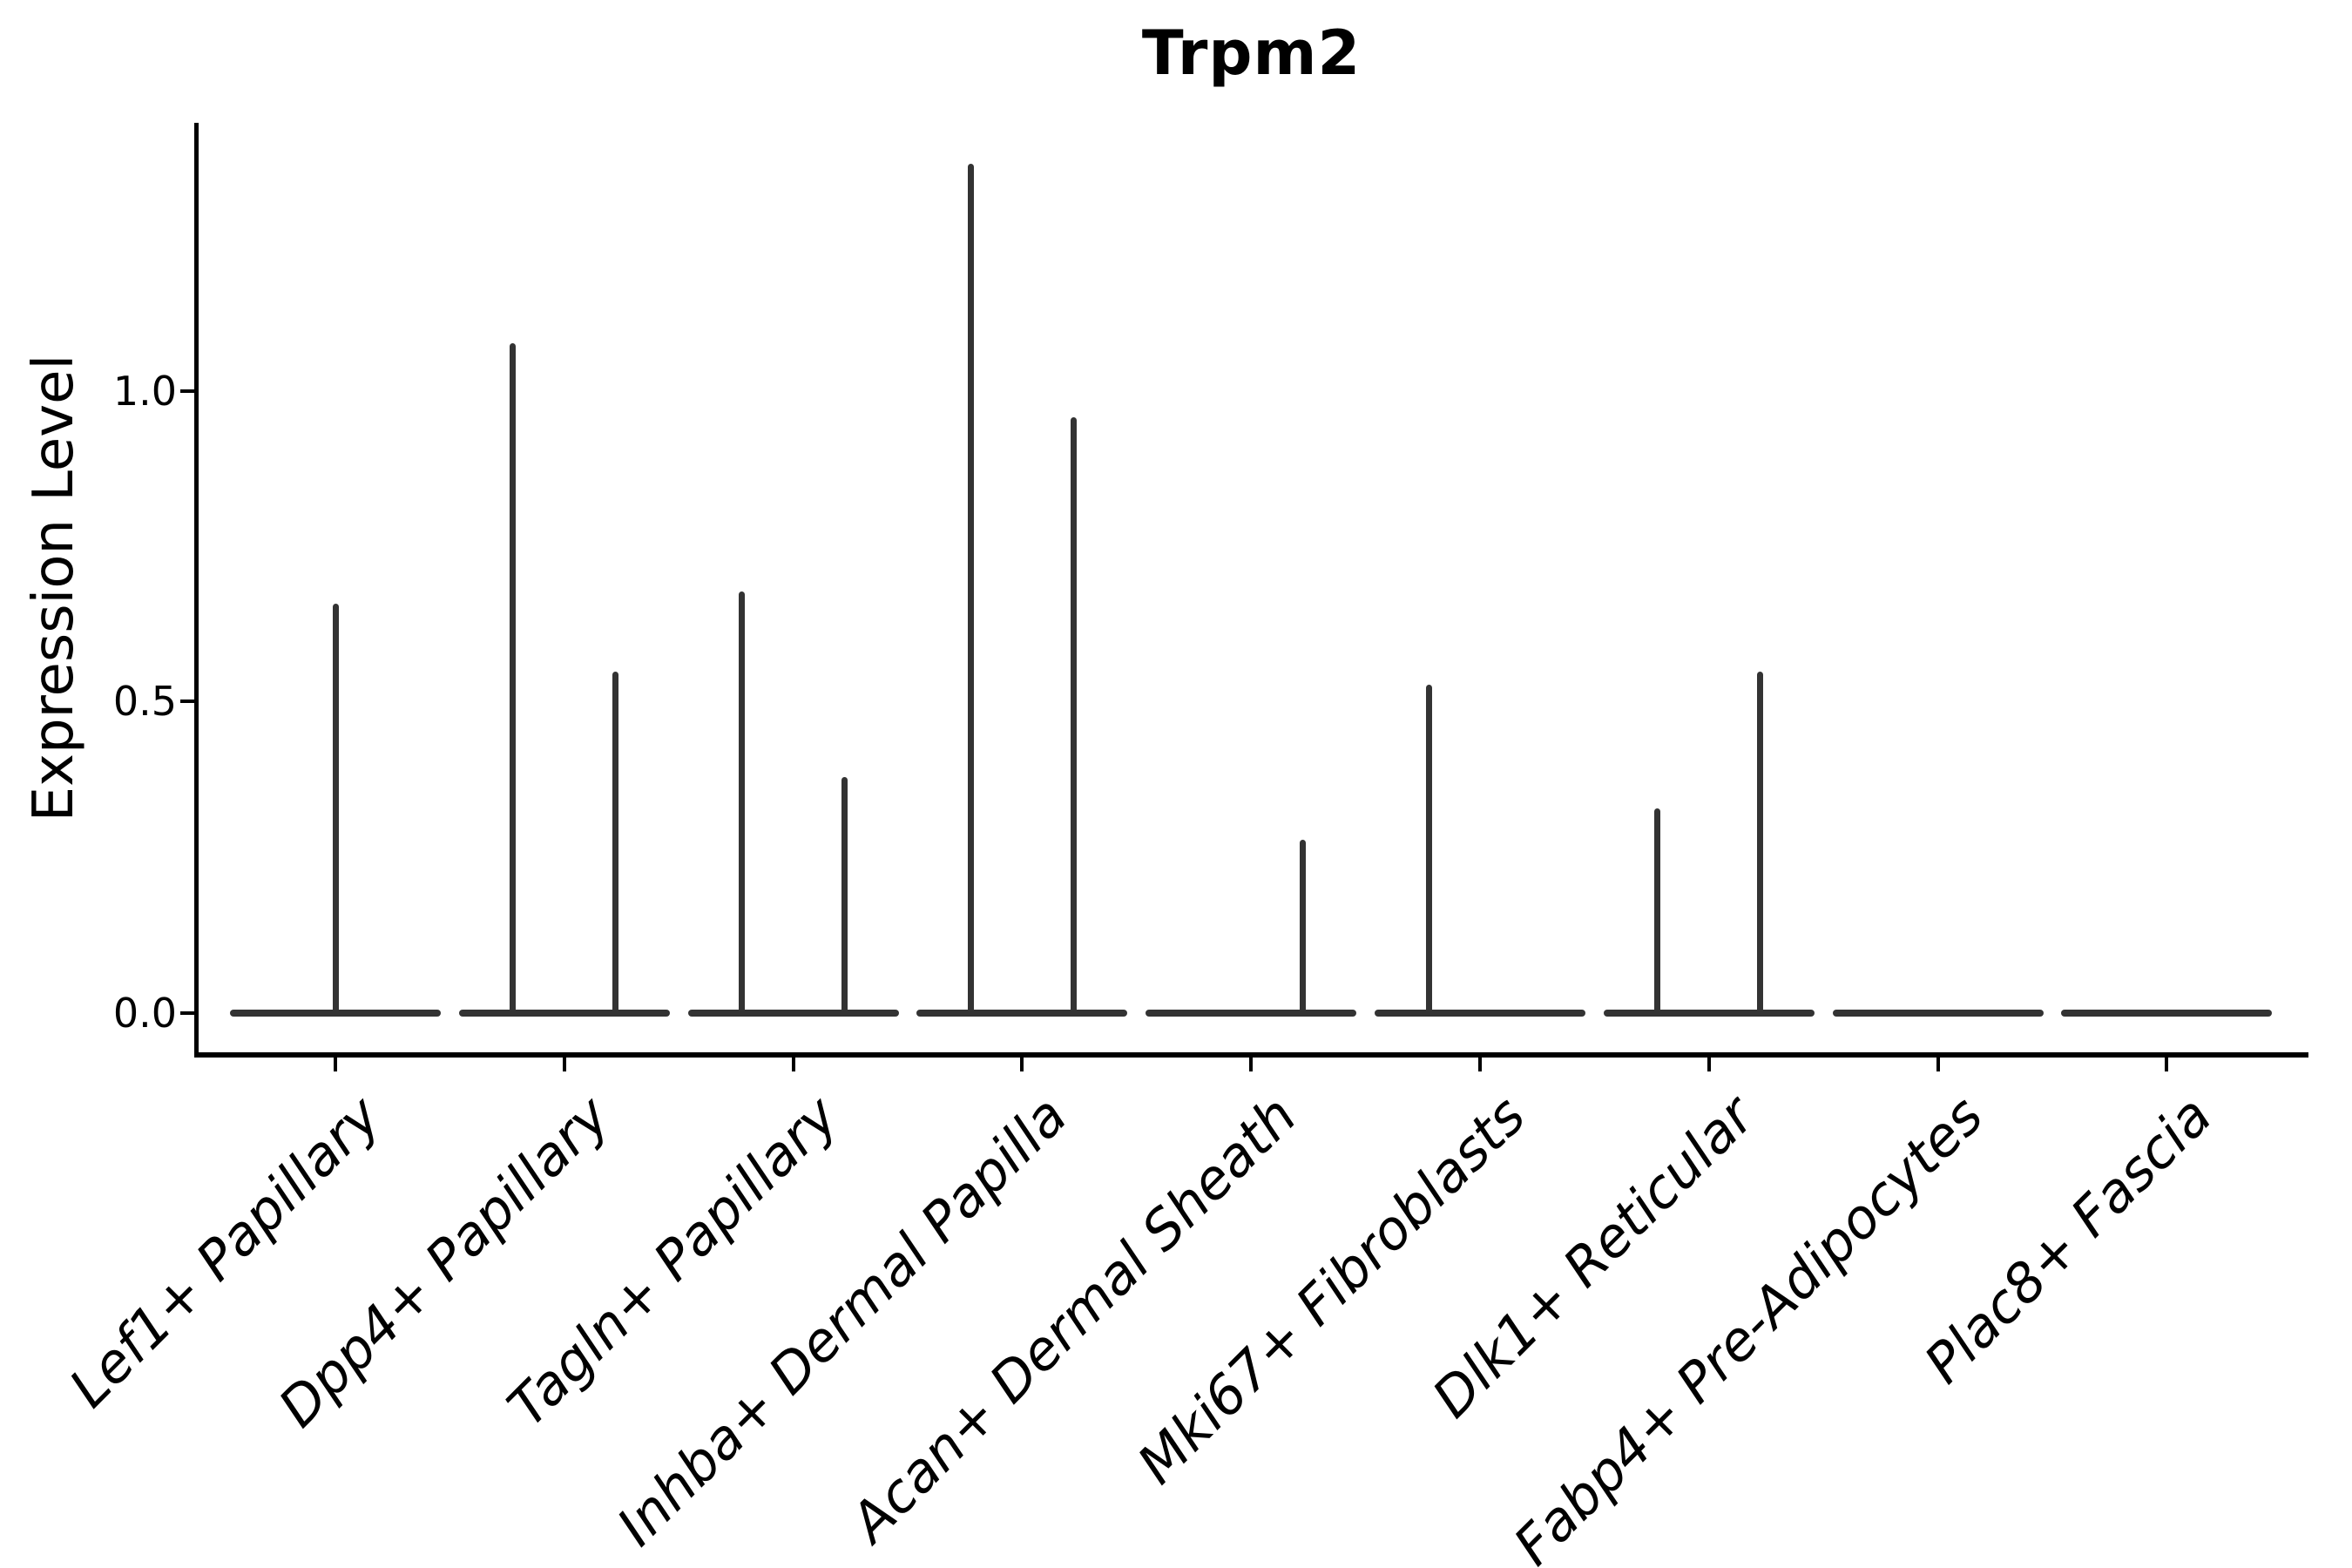 The width and height of the screenshot is (2352, 1568). Describe the element at coordinates (196, 590) in the screenshot. I see `y-axis-spine` at that location.